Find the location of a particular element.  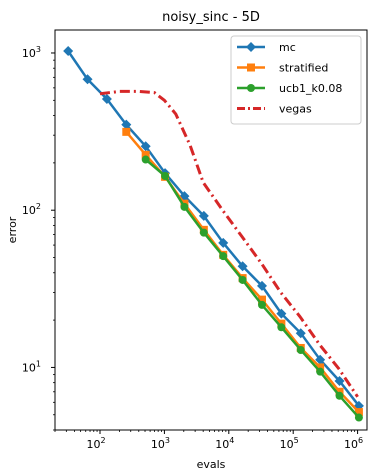

legend-label: vegas is located at coordinates (295, 109).